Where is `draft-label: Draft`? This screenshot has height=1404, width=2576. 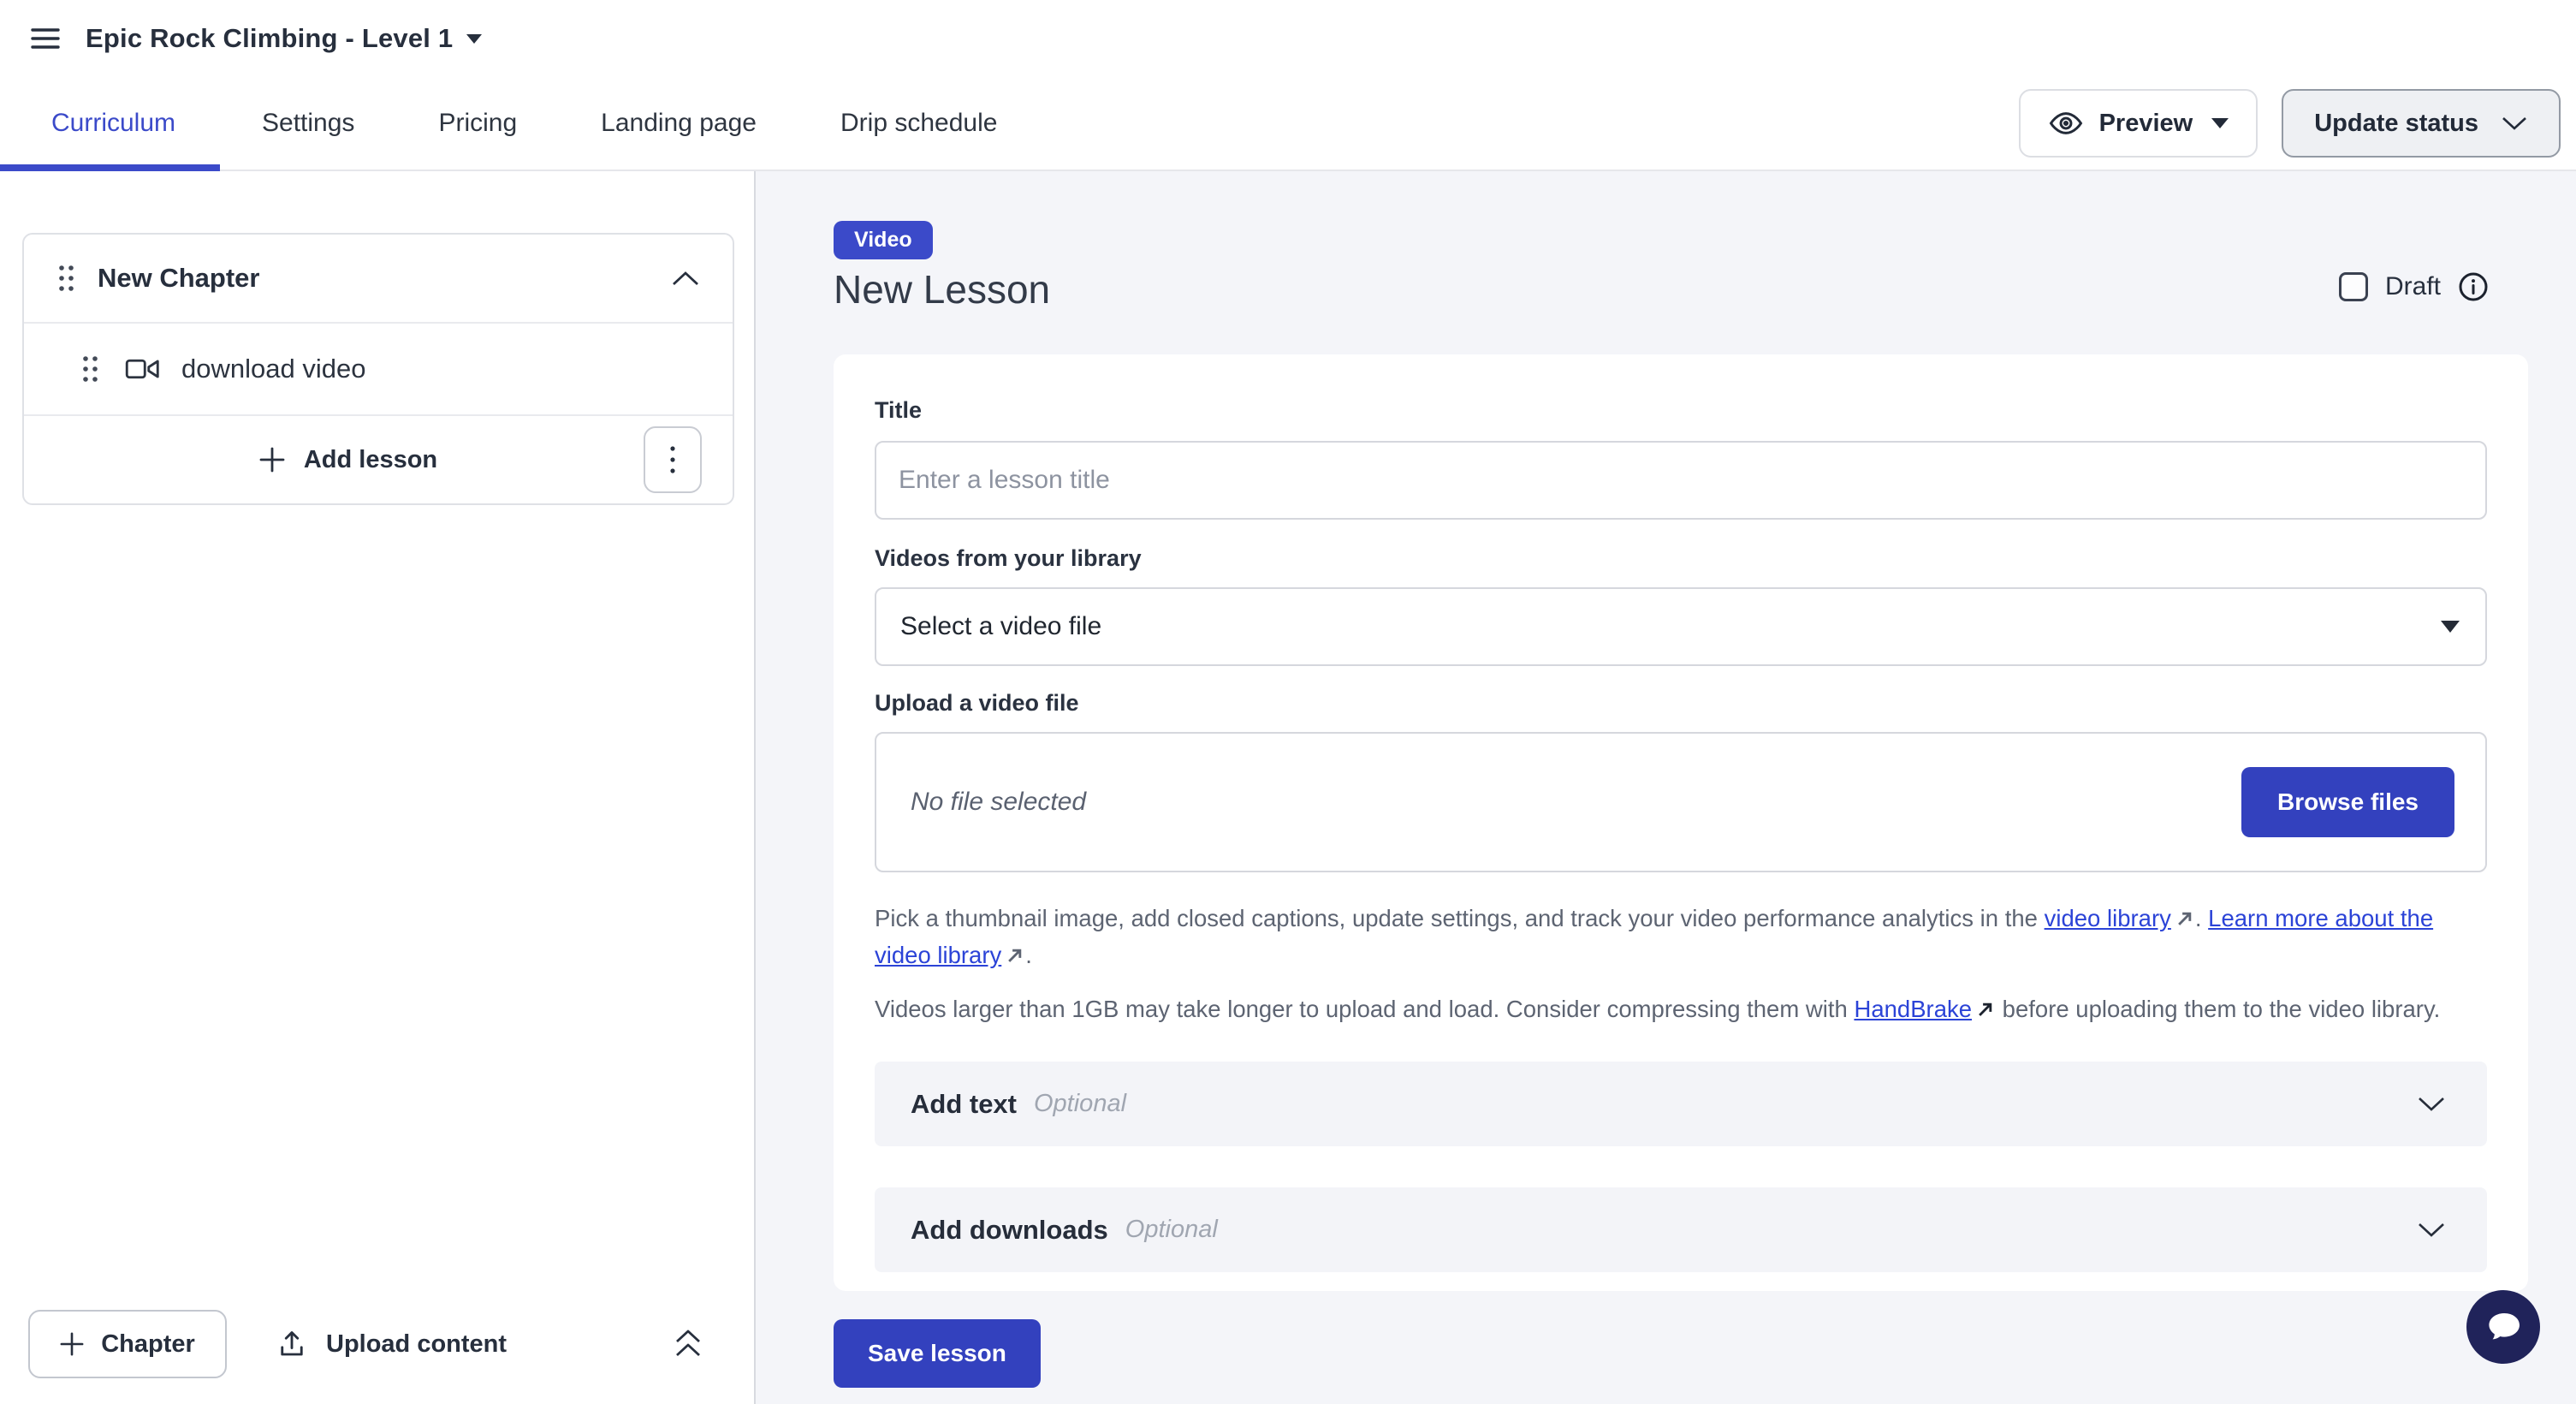
draft-label: Draft is located at coordinates (2412, 286).